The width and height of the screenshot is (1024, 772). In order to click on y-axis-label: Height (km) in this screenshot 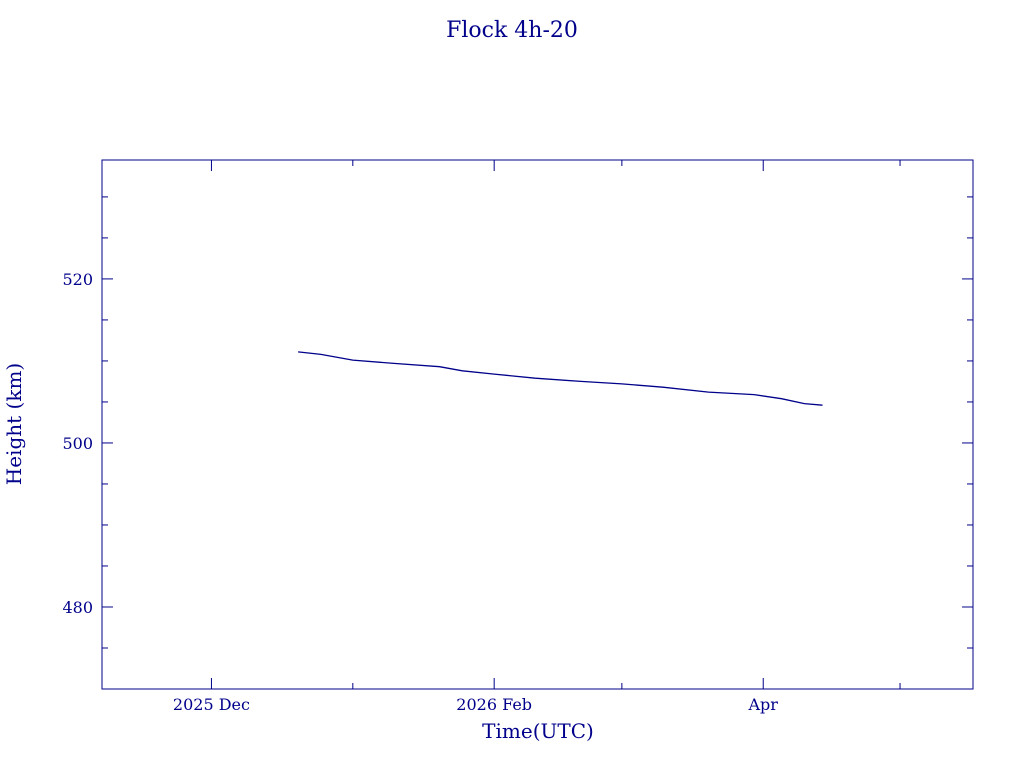, I will do `click(14, 424)`.